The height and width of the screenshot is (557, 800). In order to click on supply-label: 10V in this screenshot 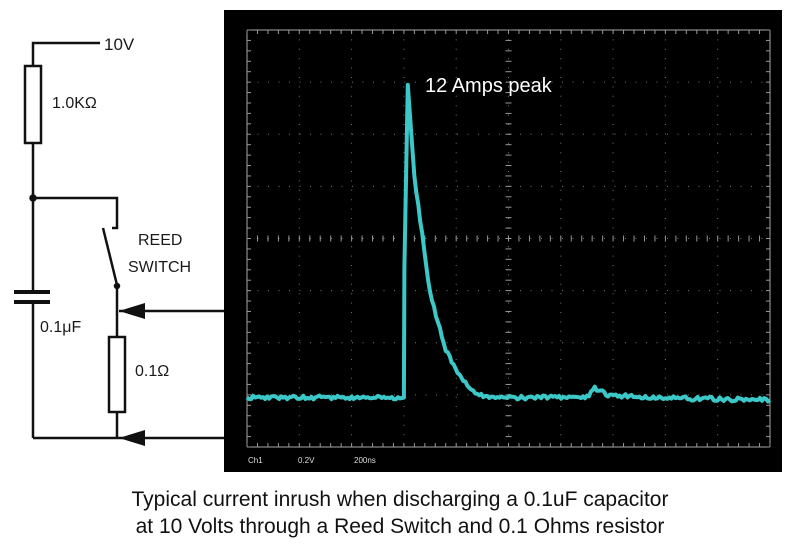, I will do `click(119, 44)`.